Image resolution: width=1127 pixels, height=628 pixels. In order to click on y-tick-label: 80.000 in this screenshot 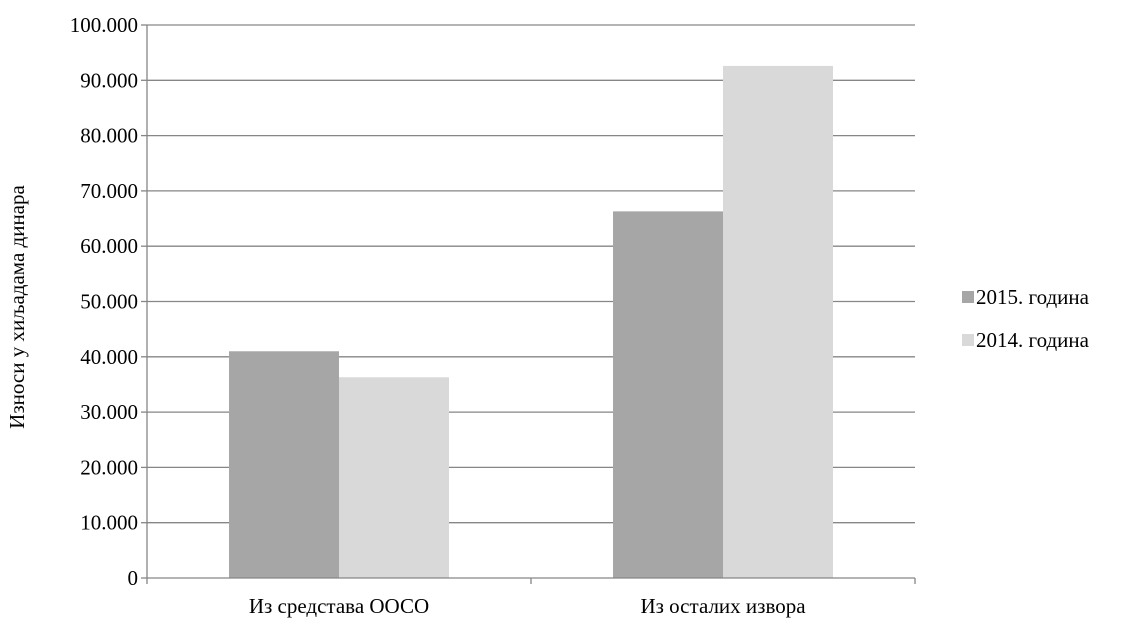, I will do `click(109, 136)`.